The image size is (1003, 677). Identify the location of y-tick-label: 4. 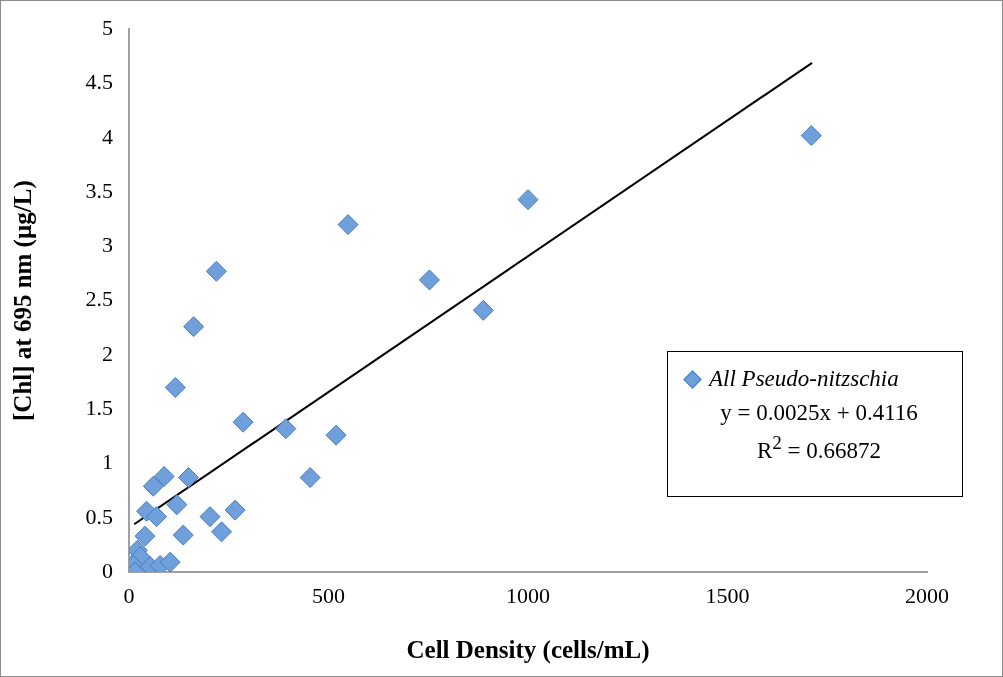
(107, 136).